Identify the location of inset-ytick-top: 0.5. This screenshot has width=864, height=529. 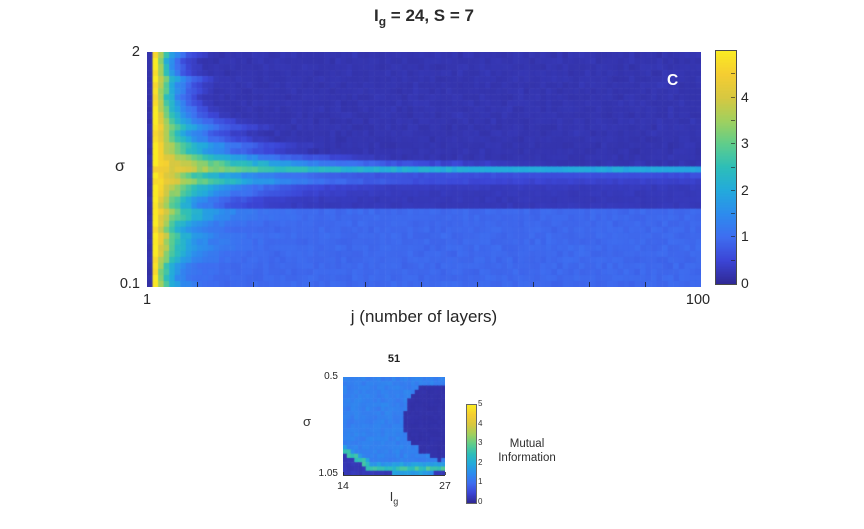
(331, 376).